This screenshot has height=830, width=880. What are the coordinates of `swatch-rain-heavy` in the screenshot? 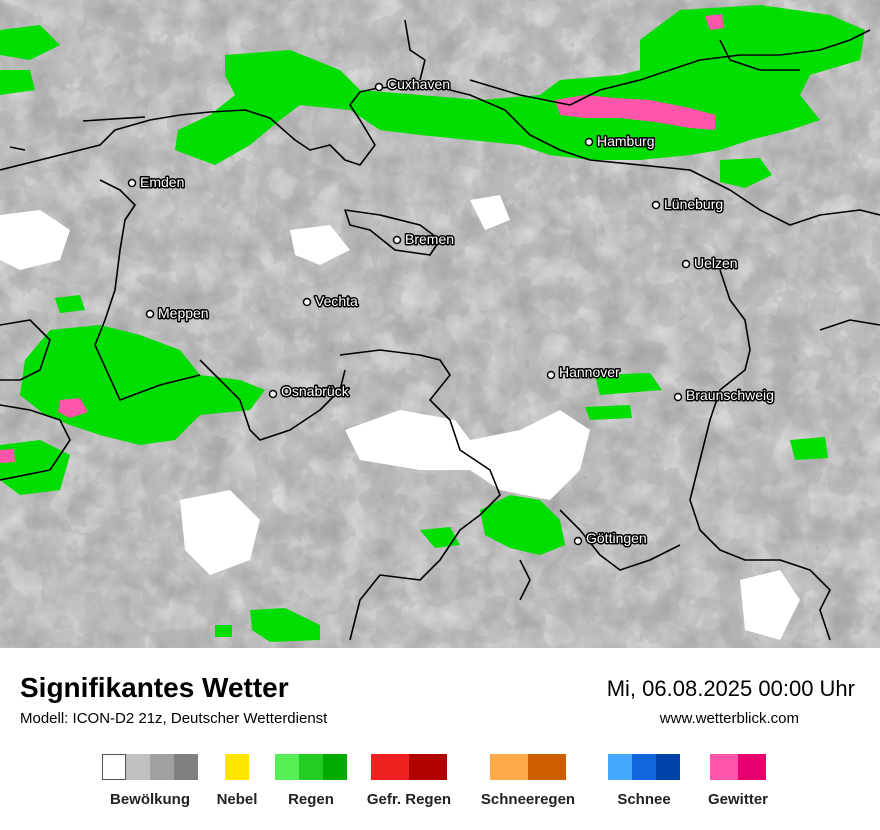 It's located at (335, 767).